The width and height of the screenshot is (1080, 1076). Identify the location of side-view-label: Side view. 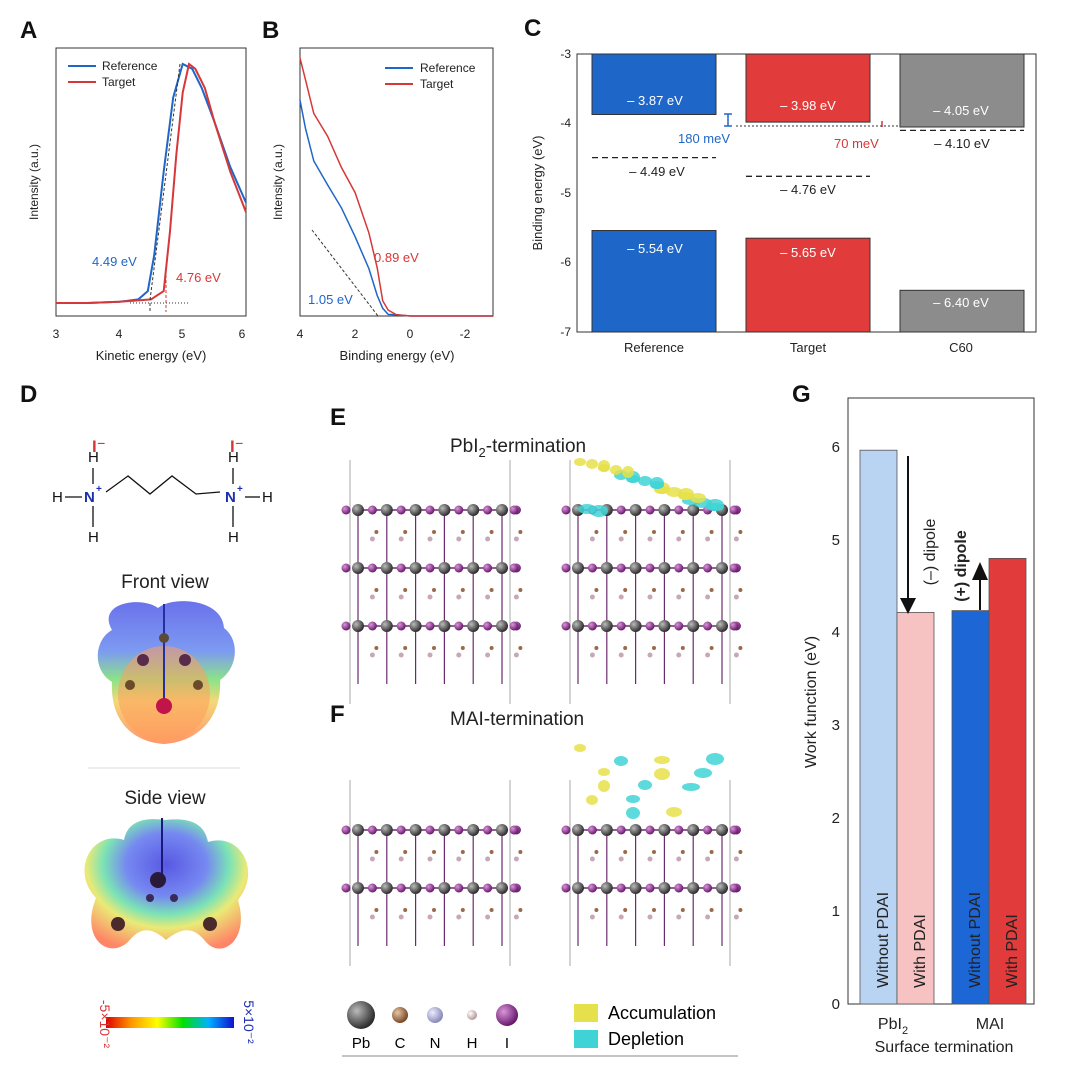
(165, 798).